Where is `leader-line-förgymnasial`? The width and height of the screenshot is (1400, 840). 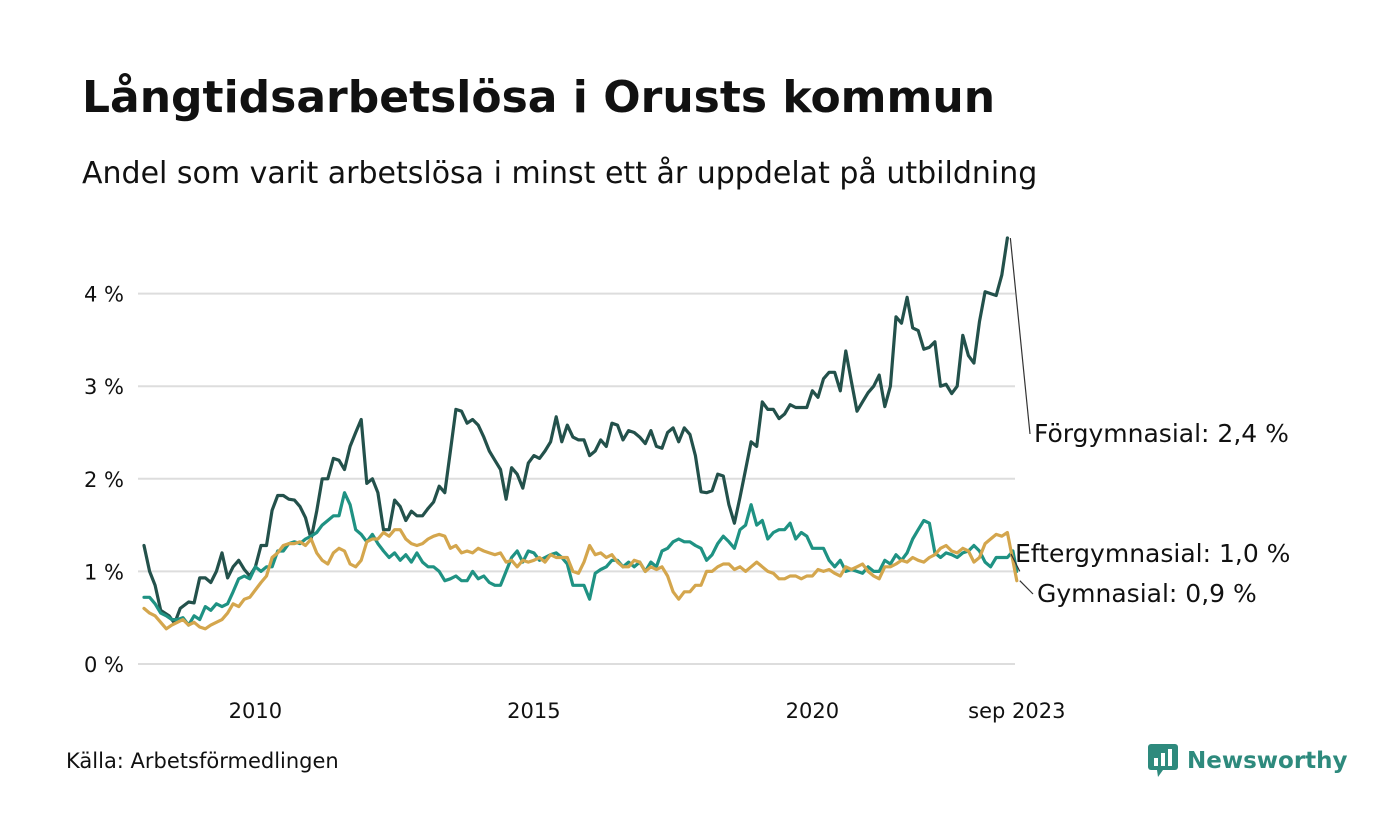
leader-line-förgymnasial is located at coordinates (1020, 336).